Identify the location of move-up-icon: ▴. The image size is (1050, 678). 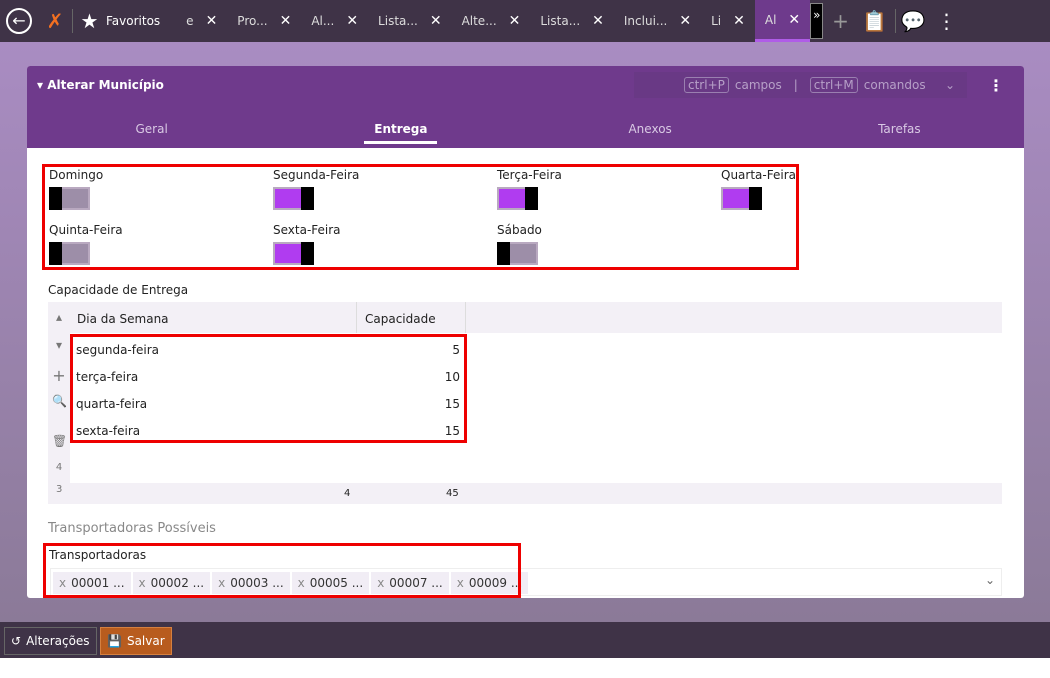
(59, 317).